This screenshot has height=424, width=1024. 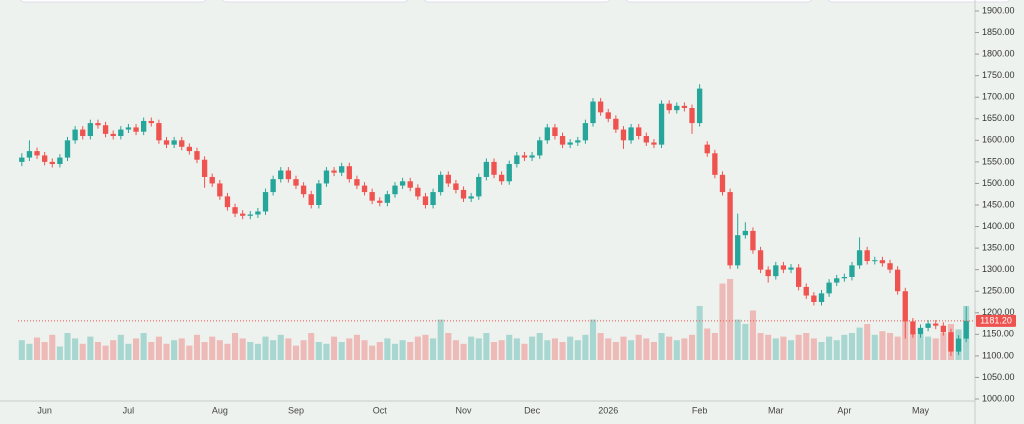 I want to click on x-tick-label: Oct, so click(x=380, y=410).